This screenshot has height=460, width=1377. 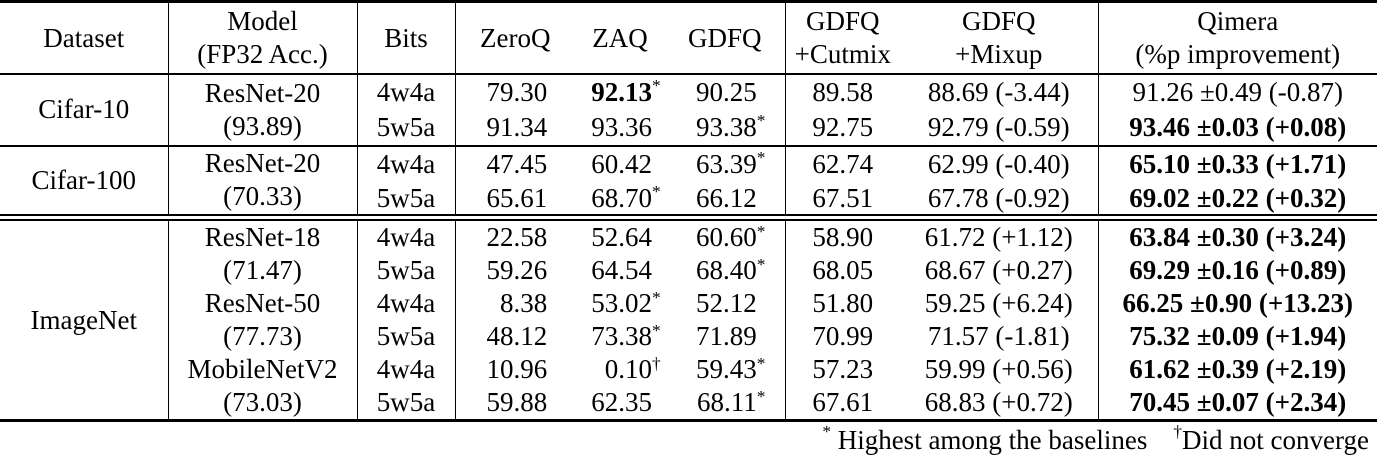 I want to click on col-header-model-line1: Model, so click(x=262, y=20).